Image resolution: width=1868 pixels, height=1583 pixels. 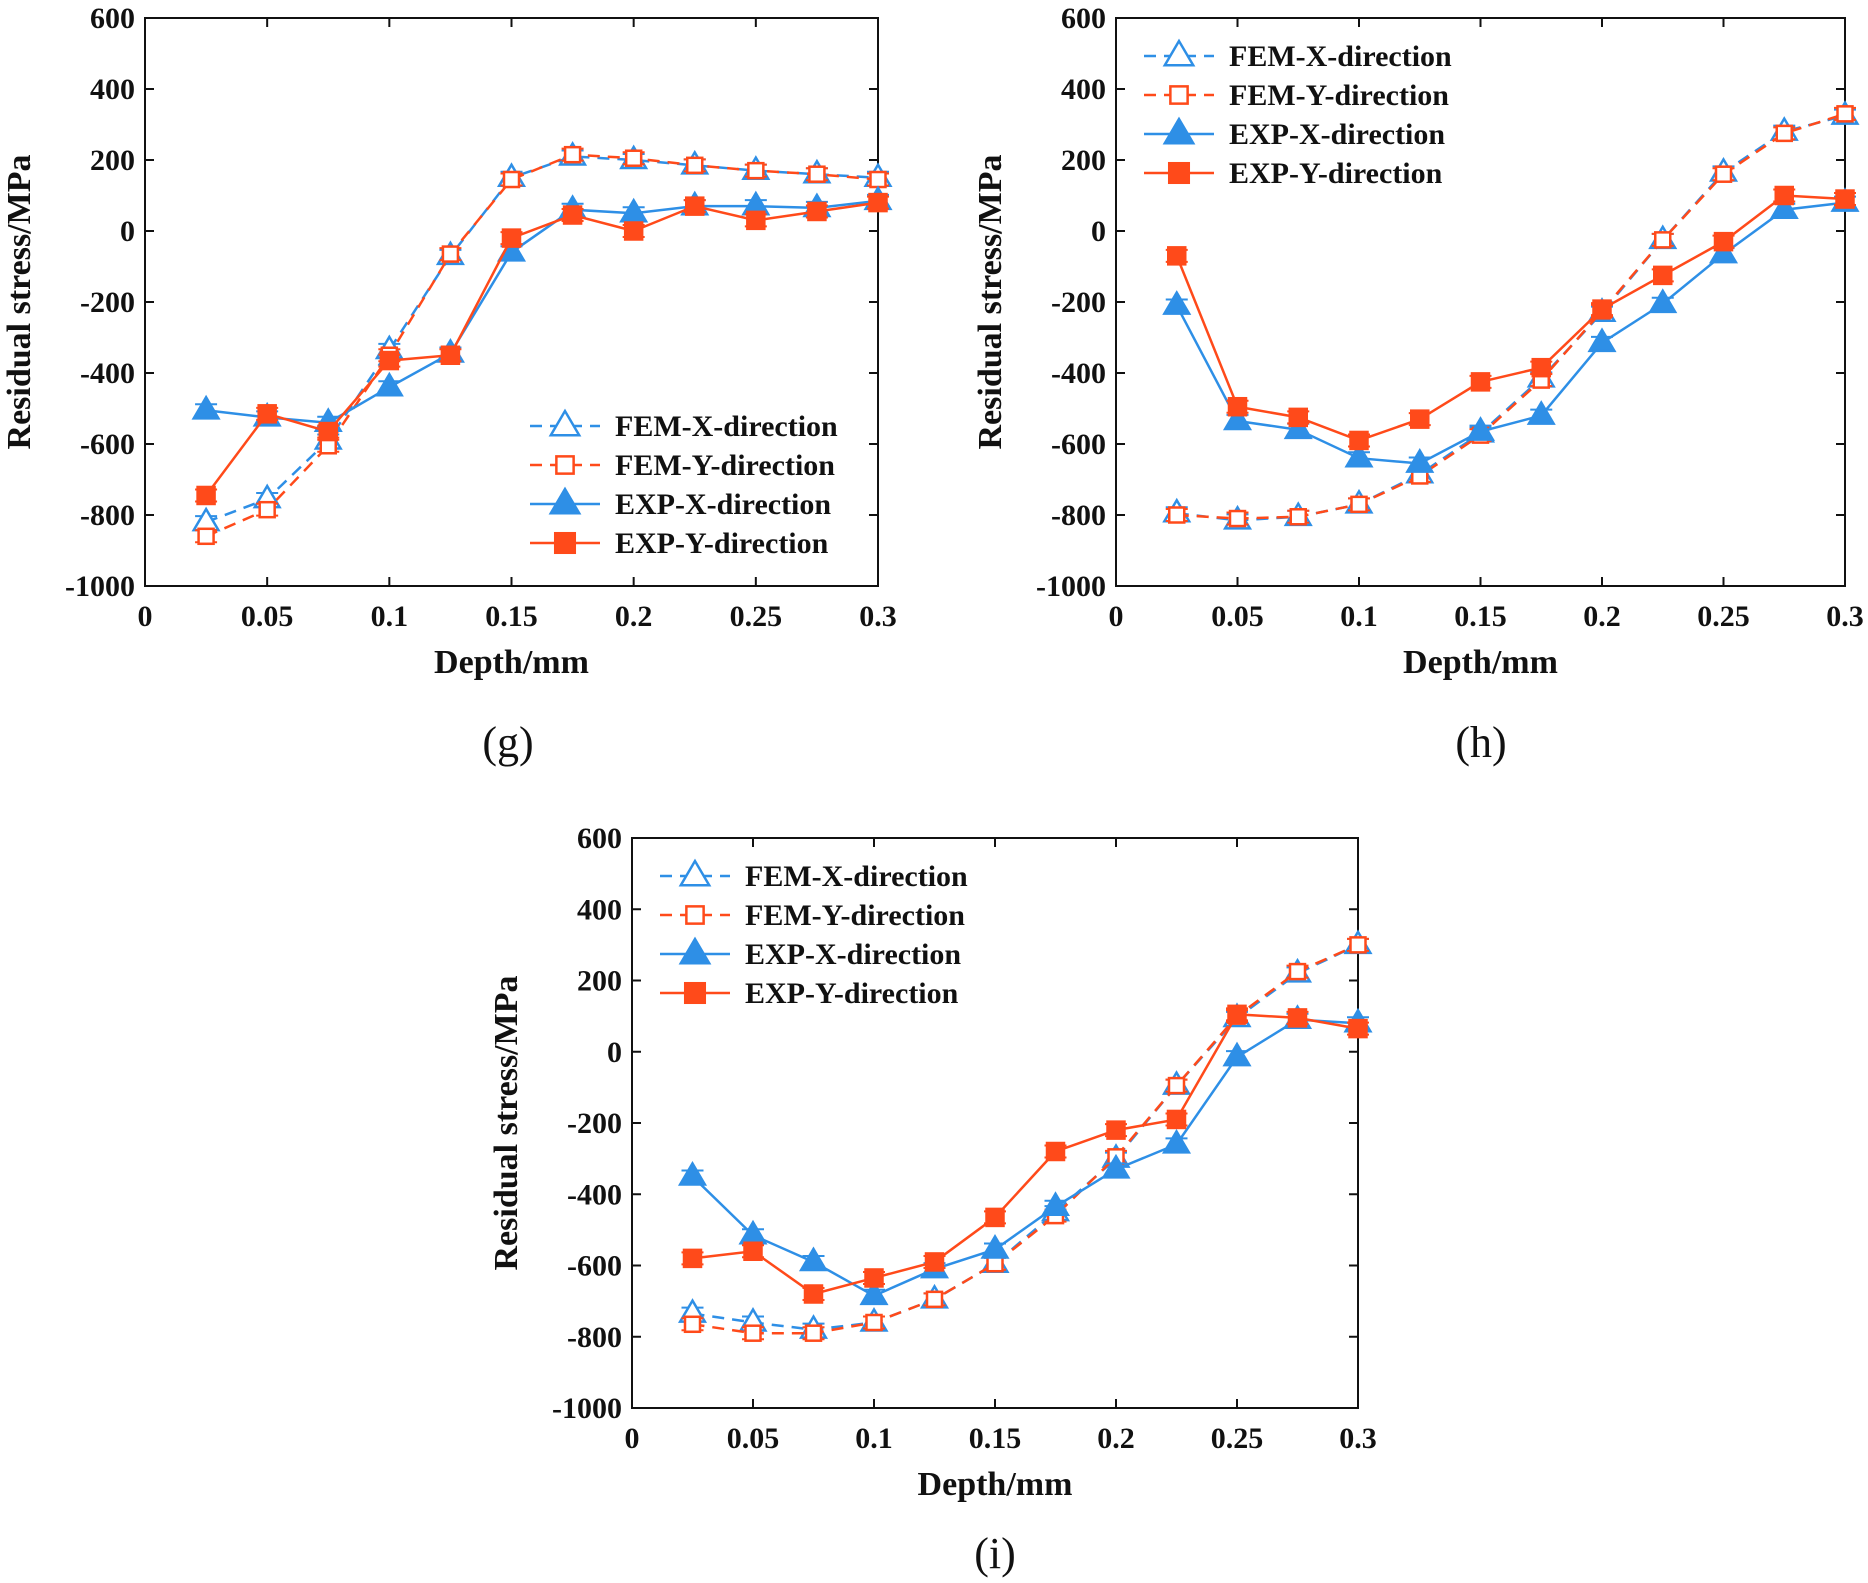 I want to click on panel-g-y-tick-label: 600, so click(x=112, y=18).